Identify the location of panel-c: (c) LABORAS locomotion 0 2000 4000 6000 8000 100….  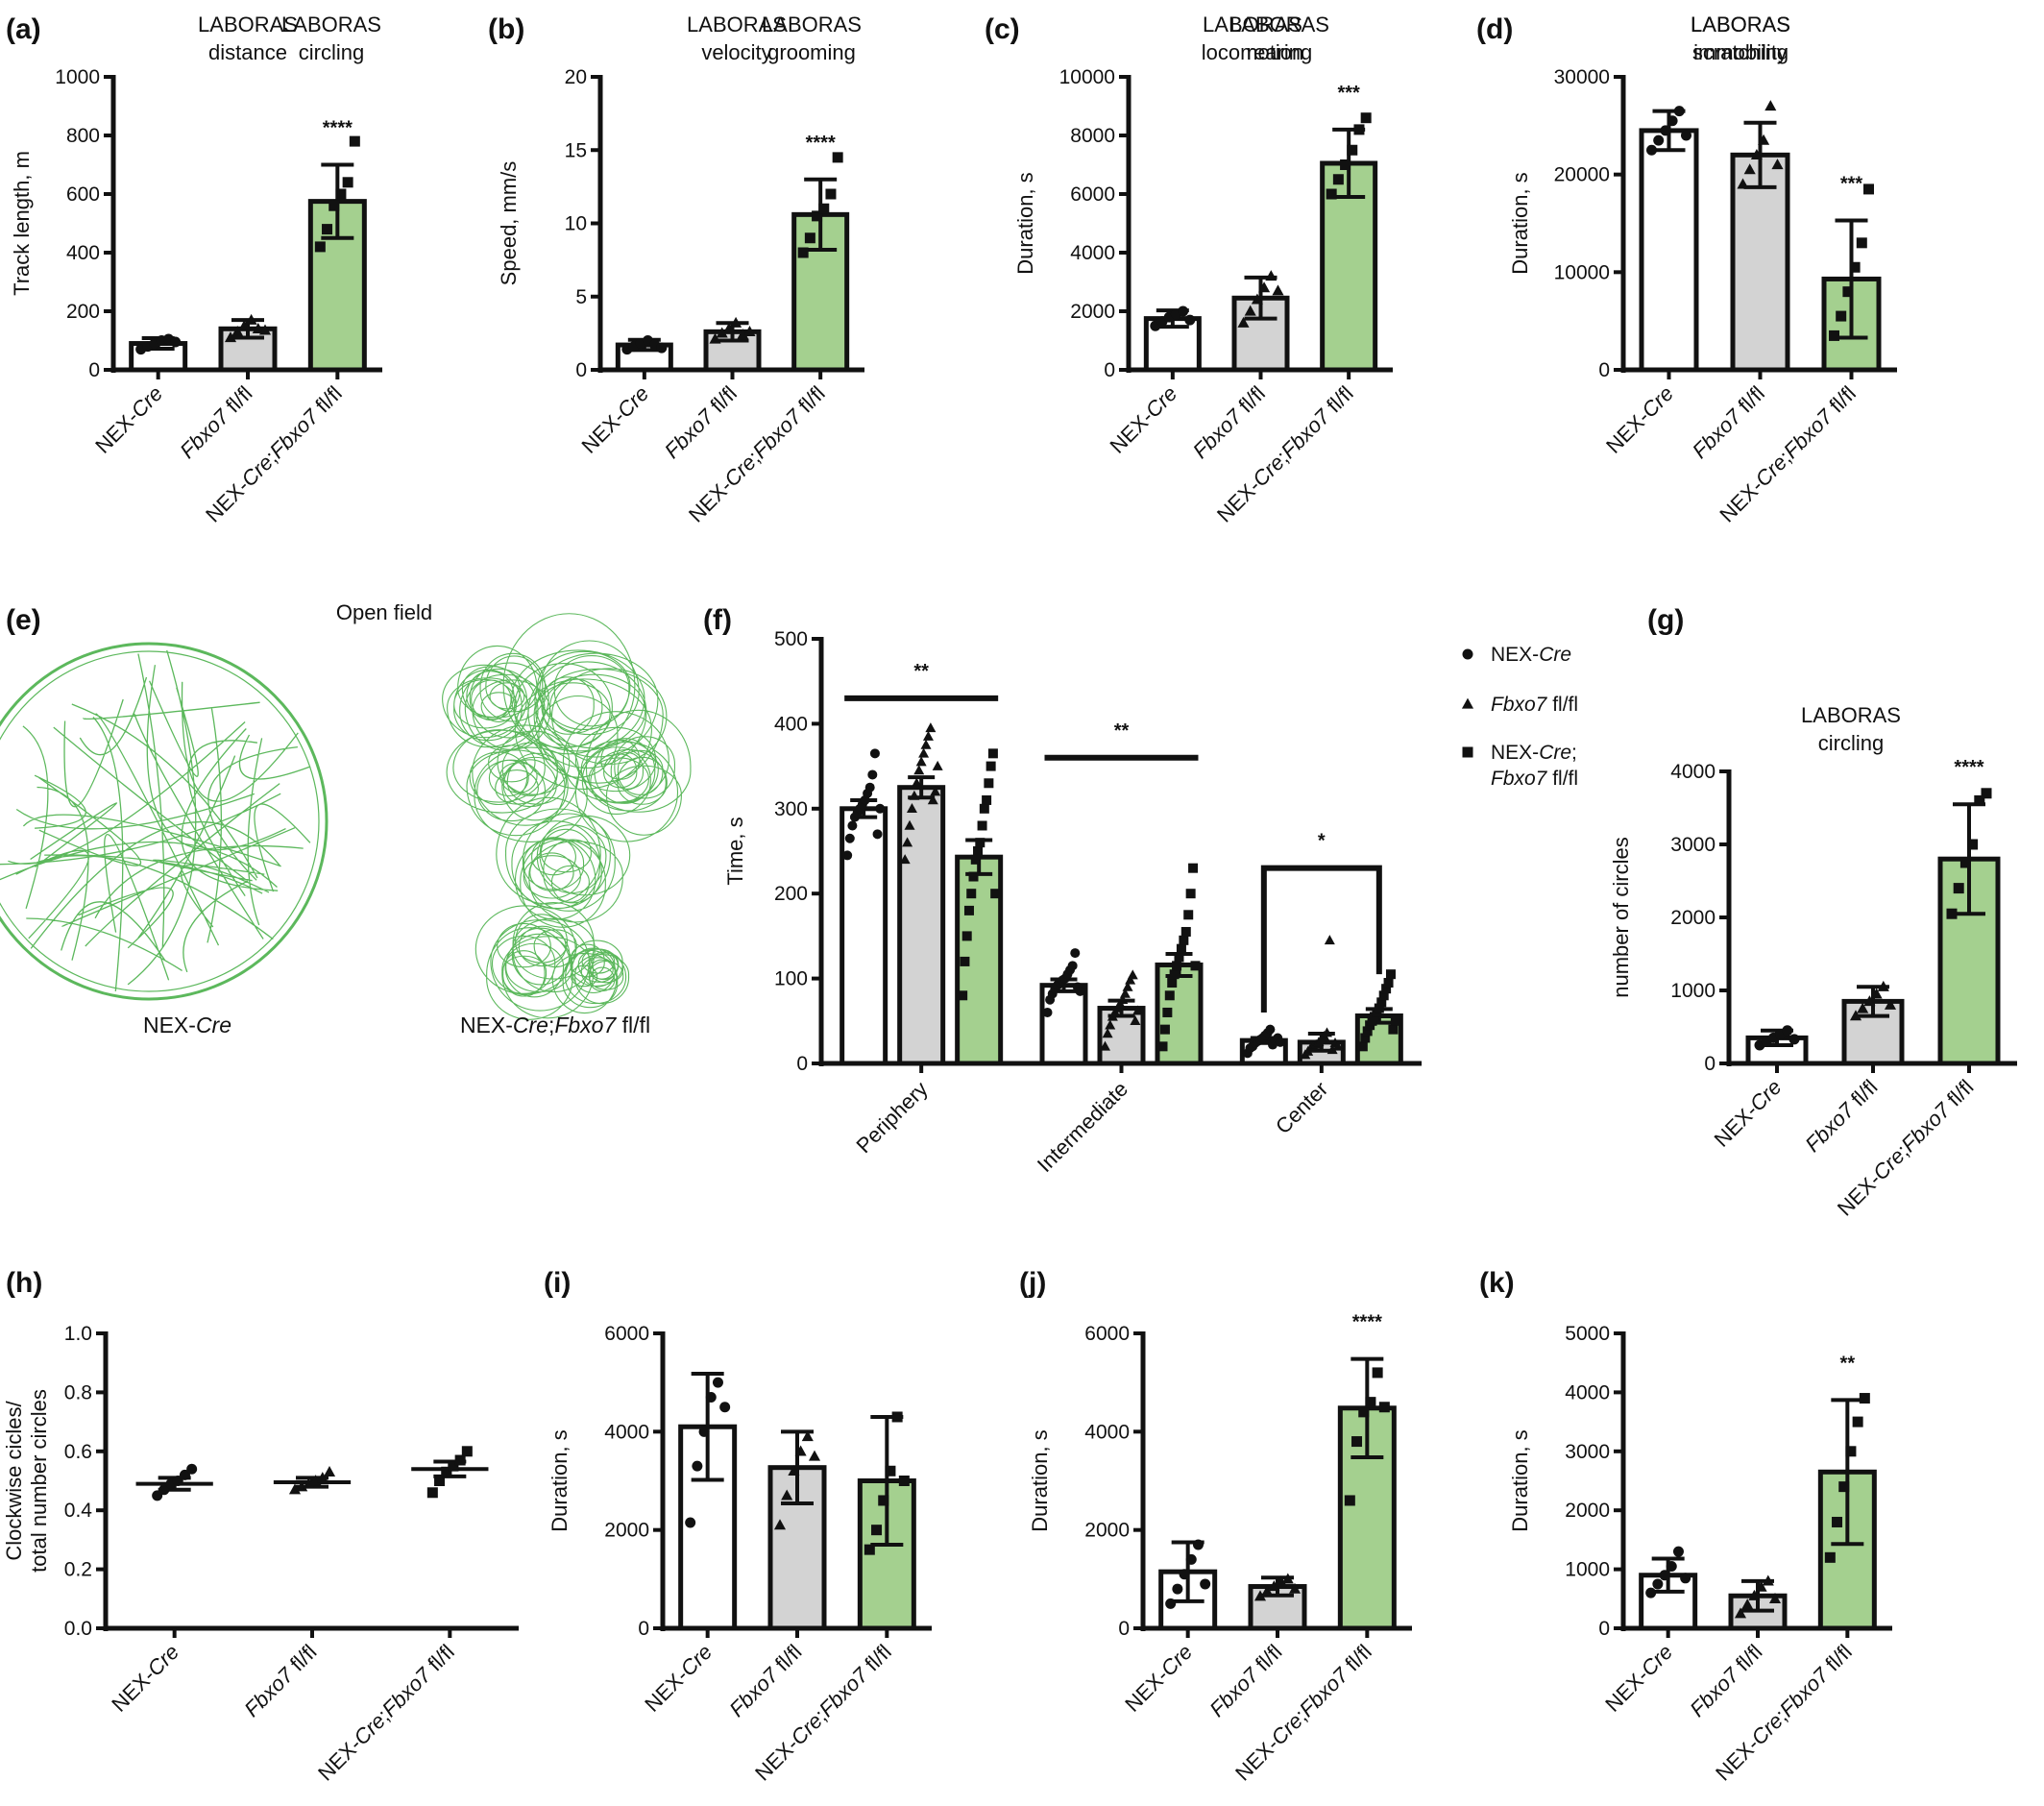
(1189, 269).